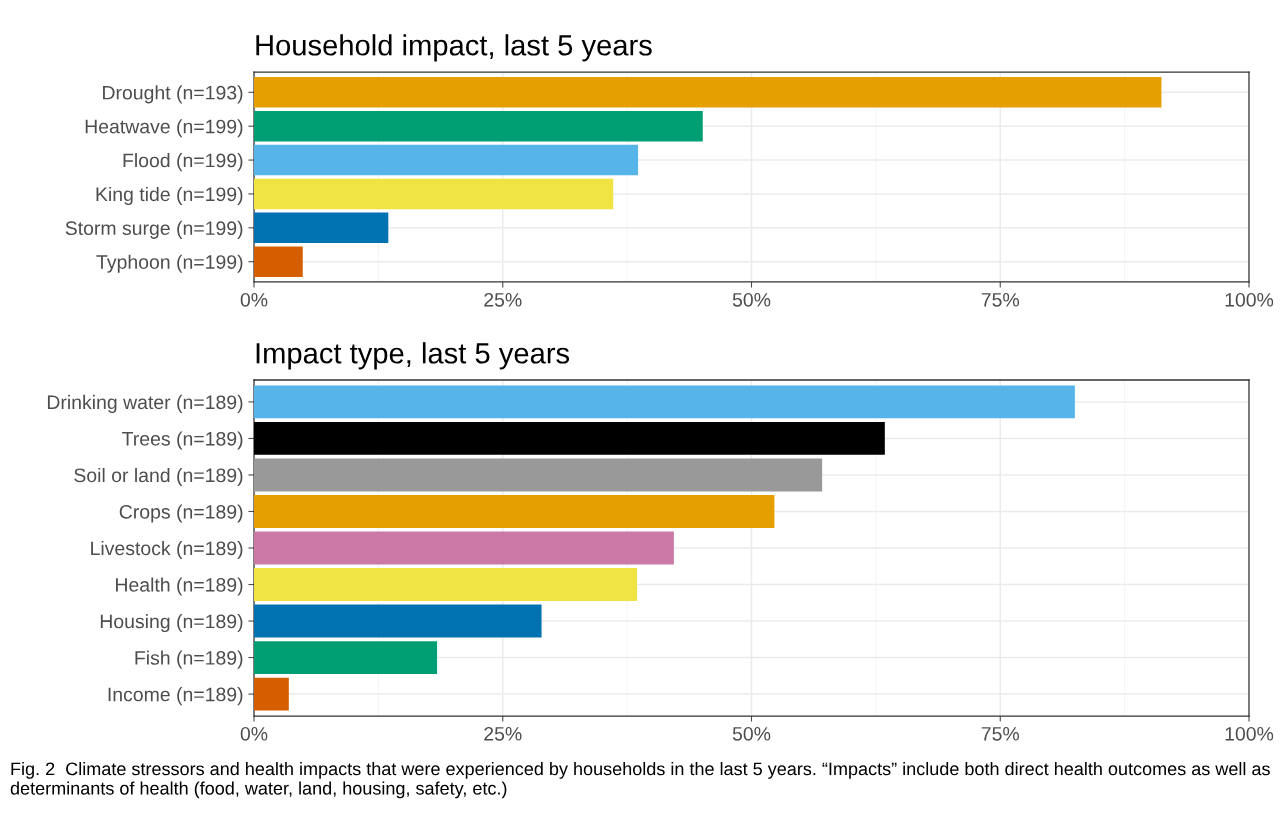  Describe the element at coordinates (164, 128) in the screenshot. I see `y-tick-label: Heatwave (n=199)` at that location.